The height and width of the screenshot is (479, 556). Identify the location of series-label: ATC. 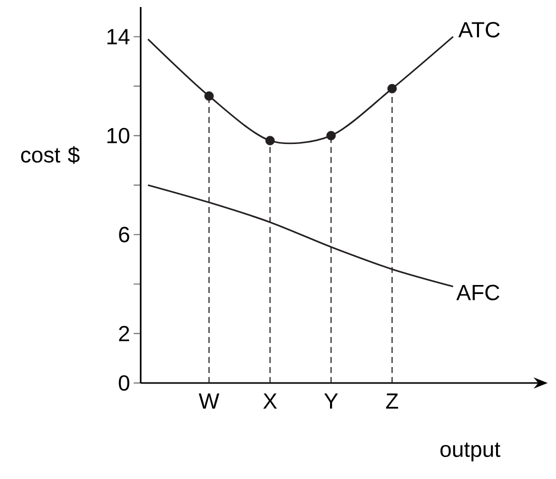
(479, 30).